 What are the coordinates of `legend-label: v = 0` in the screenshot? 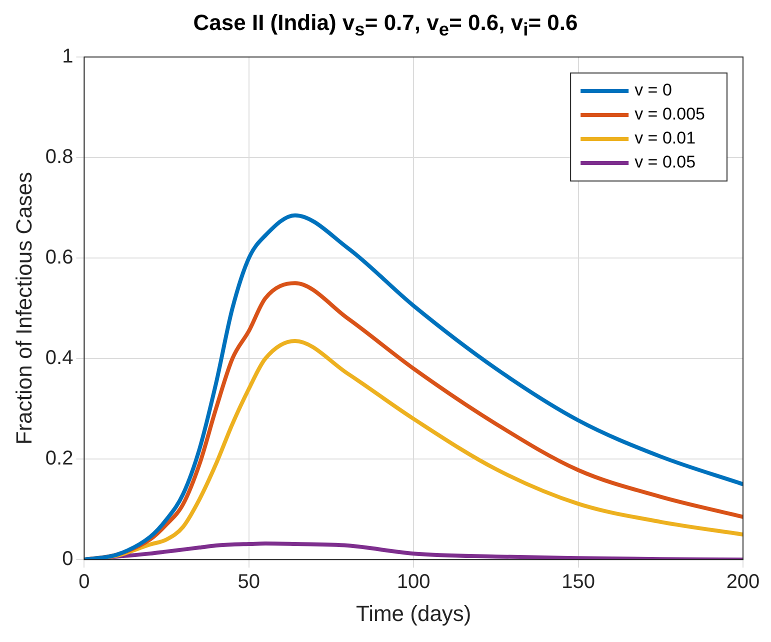 It's located at (653, 90).